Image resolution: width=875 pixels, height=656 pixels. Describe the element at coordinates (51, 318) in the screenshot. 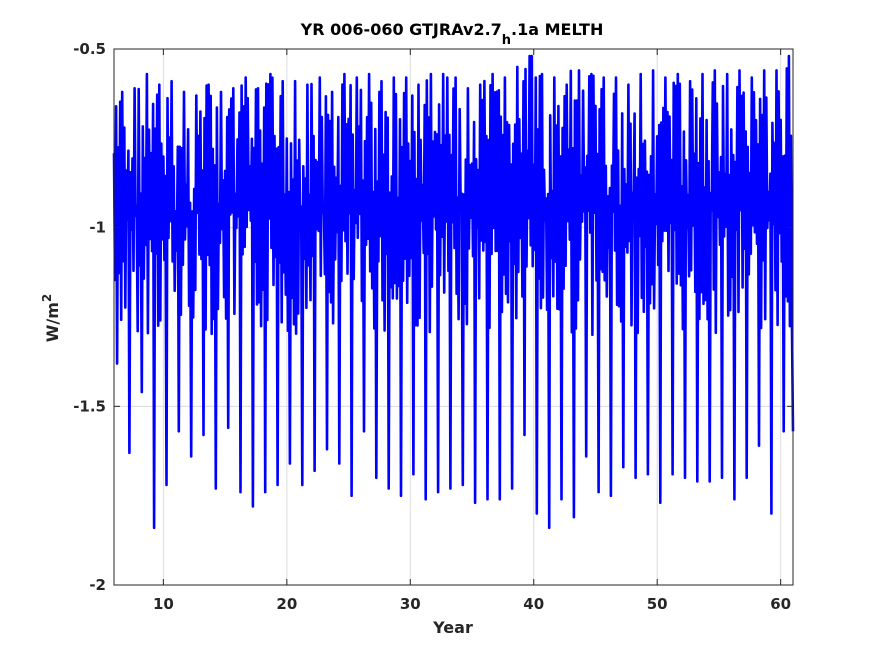

I see `y-axis-label: W/m2` at that location.